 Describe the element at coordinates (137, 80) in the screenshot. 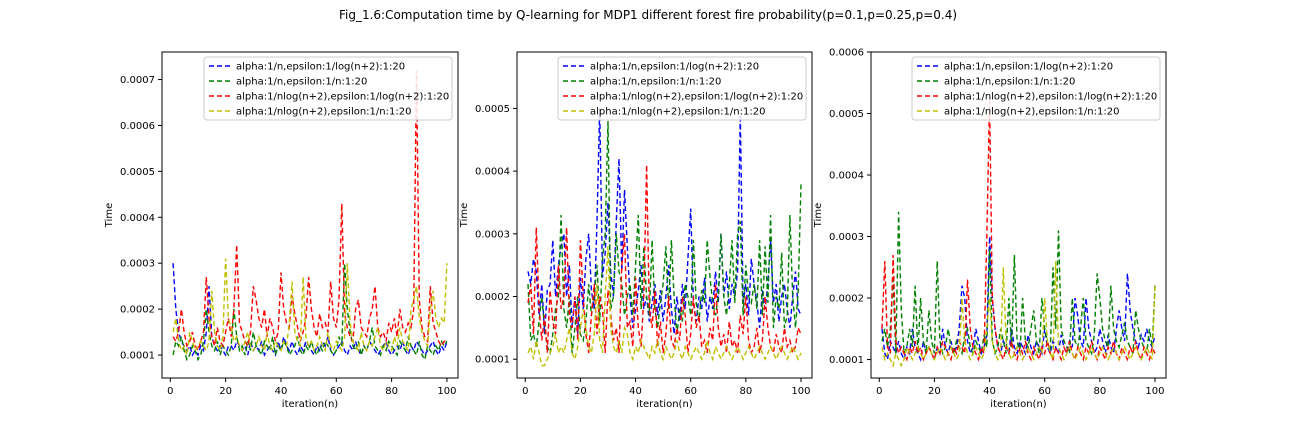

I see `y-tick-label: 0.0007` at that location.